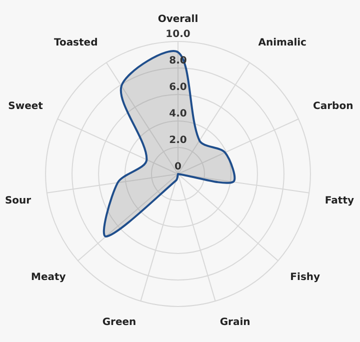  Describe the element at coordinates (178, 140) in the screenshot. I see `y-tick-label: 2.0` at that location.